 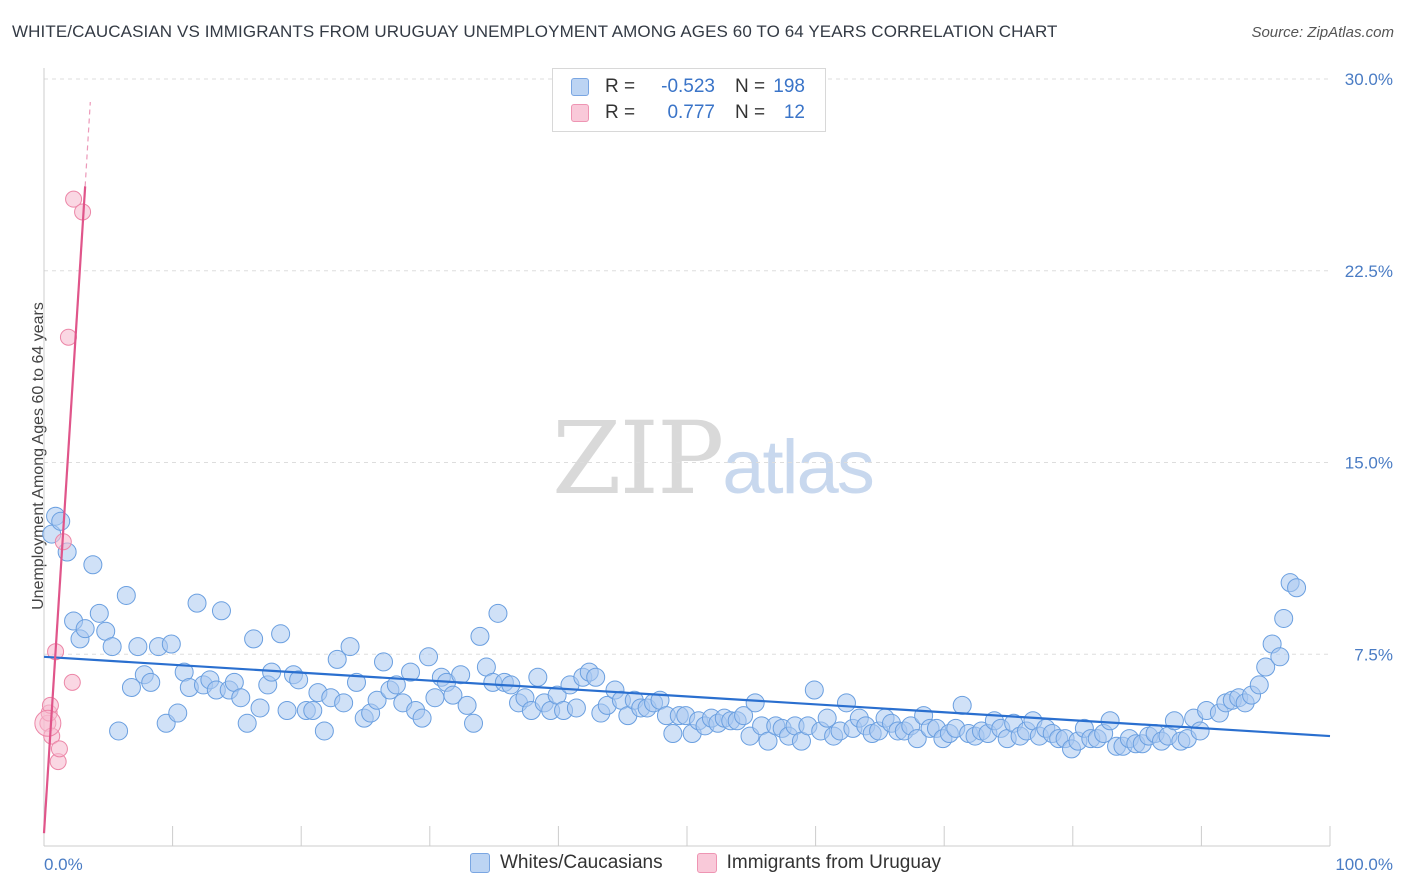 I want to click on y-tick-label: 15.0%, so click(x=1369, y=463).